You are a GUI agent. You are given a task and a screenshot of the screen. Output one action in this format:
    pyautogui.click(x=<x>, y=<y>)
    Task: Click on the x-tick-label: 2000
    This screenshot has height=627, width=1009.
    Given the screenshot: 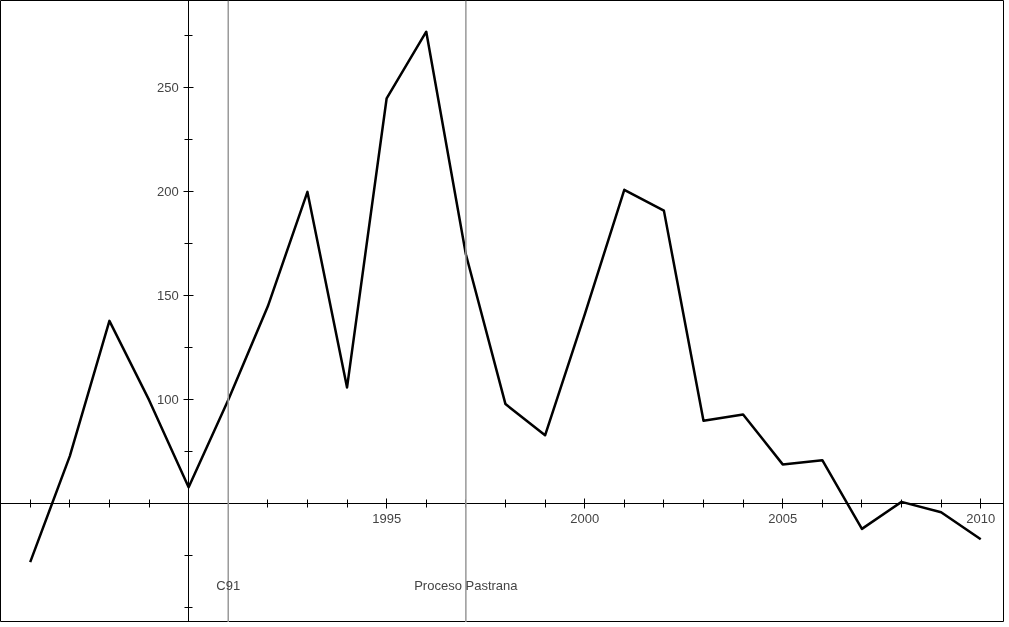 What is the action you would take?
    pyautogui.click(x=585, y=518)
    